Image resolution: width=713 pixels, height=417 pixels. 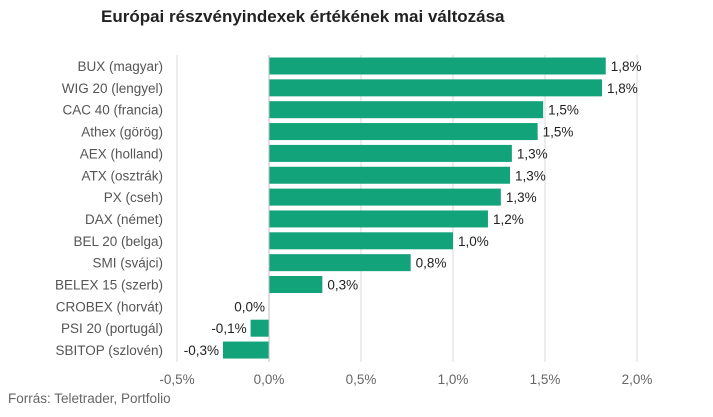 I want to click on category-label: CROBEX (horvát), so click(x=109, y=306).